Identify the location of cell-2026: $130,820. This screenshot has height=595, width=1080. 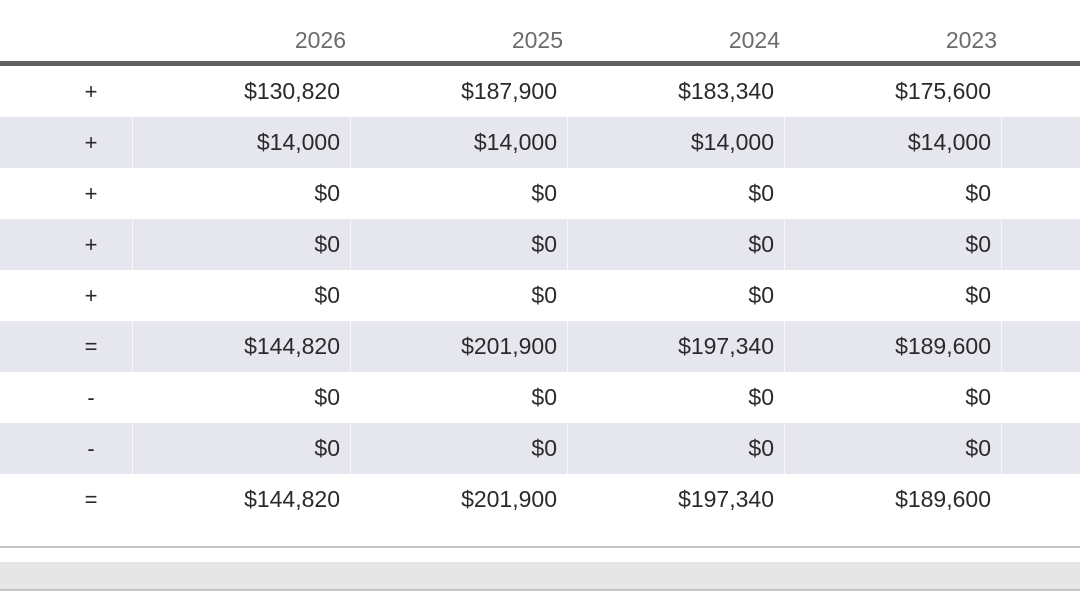
(292, 91).